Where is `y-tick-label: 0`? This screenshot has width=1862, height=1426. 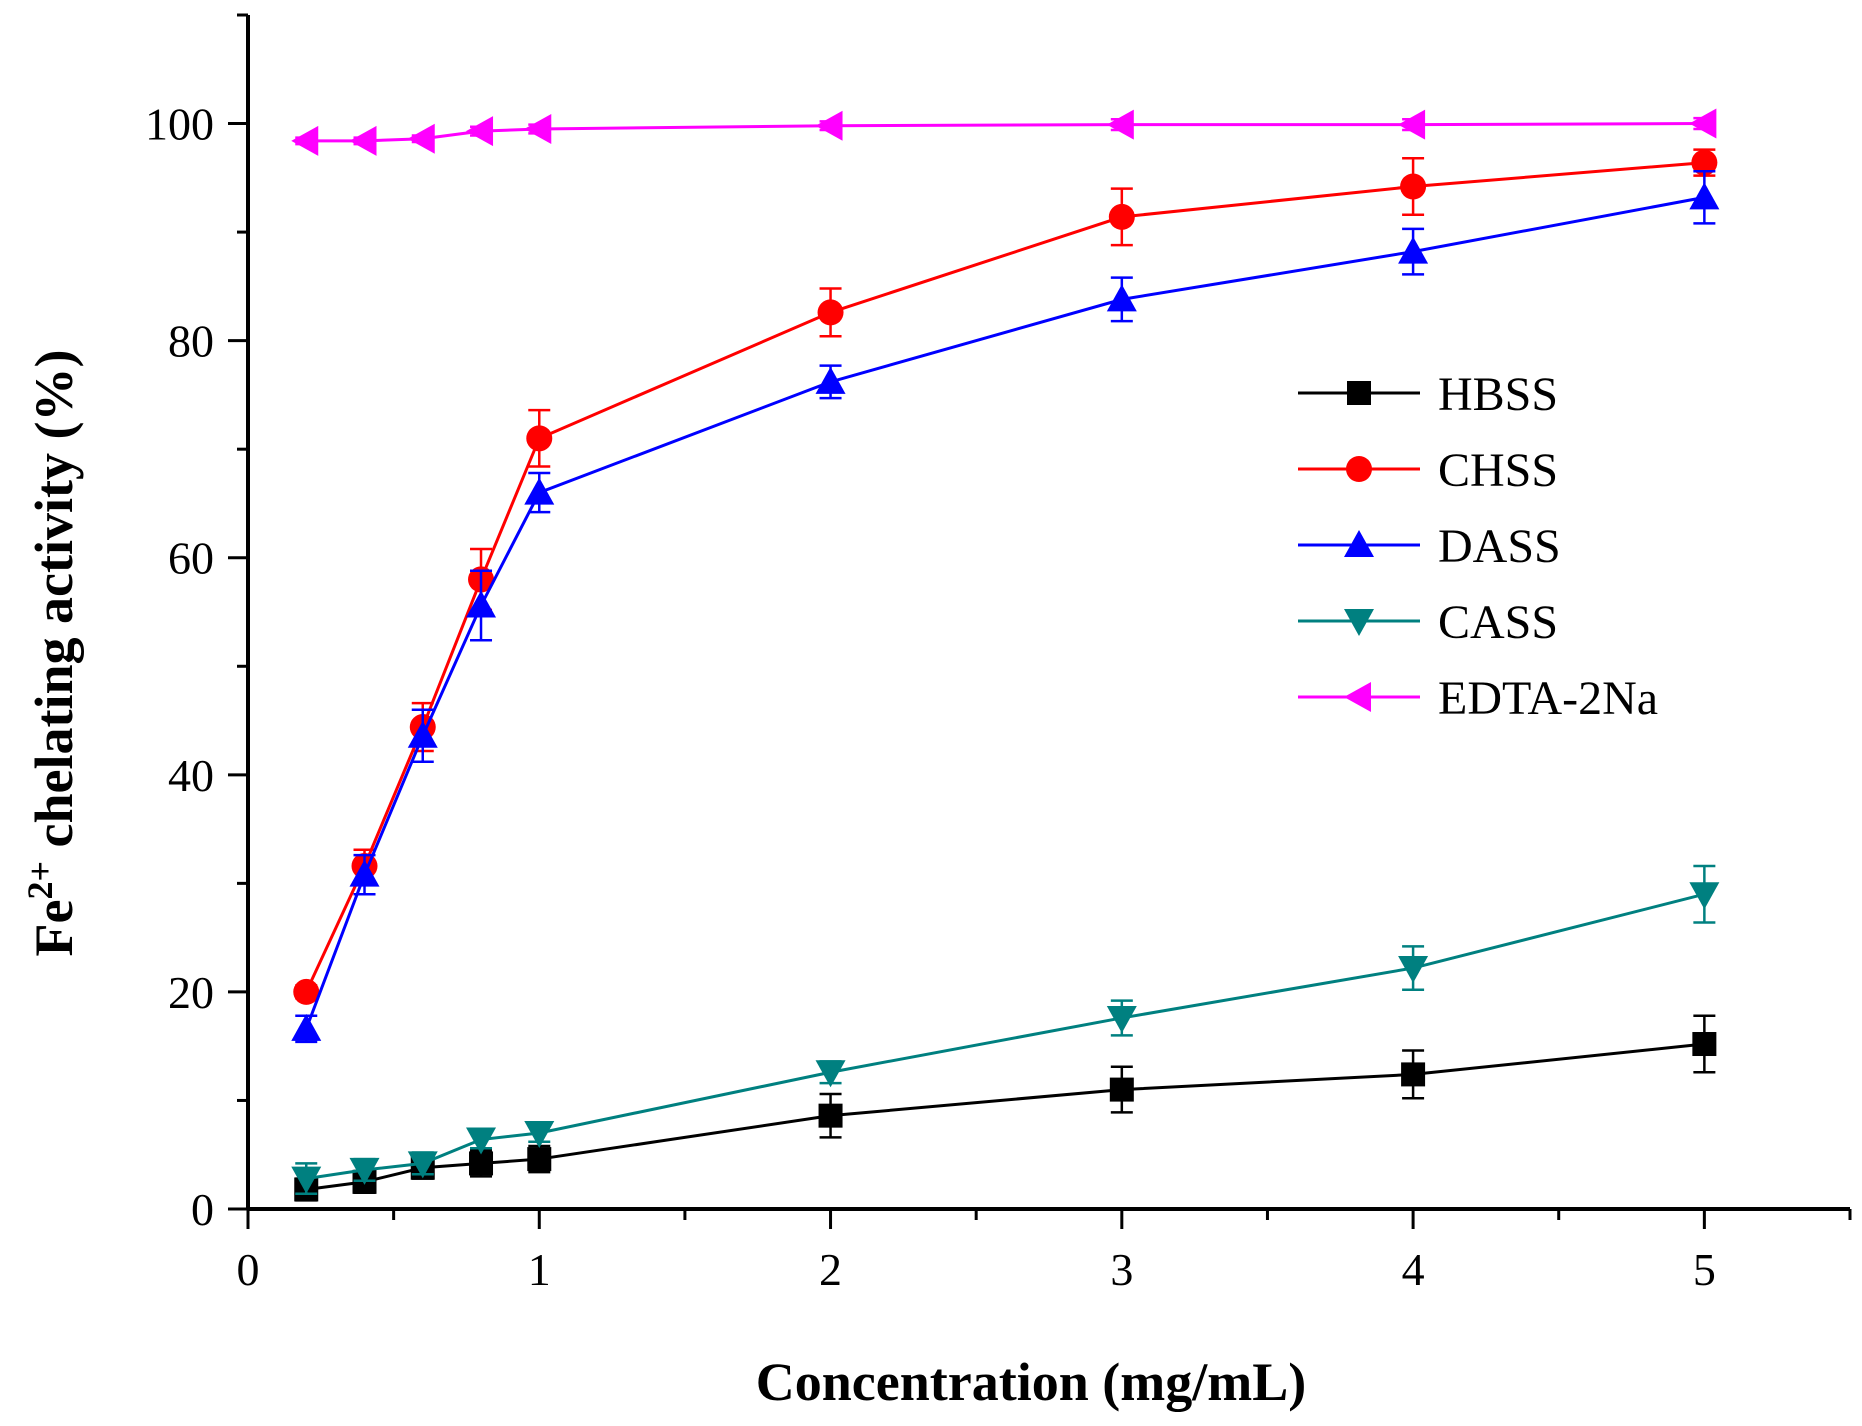 y-tick-label: 0 is located at coordinates (202, 1209).